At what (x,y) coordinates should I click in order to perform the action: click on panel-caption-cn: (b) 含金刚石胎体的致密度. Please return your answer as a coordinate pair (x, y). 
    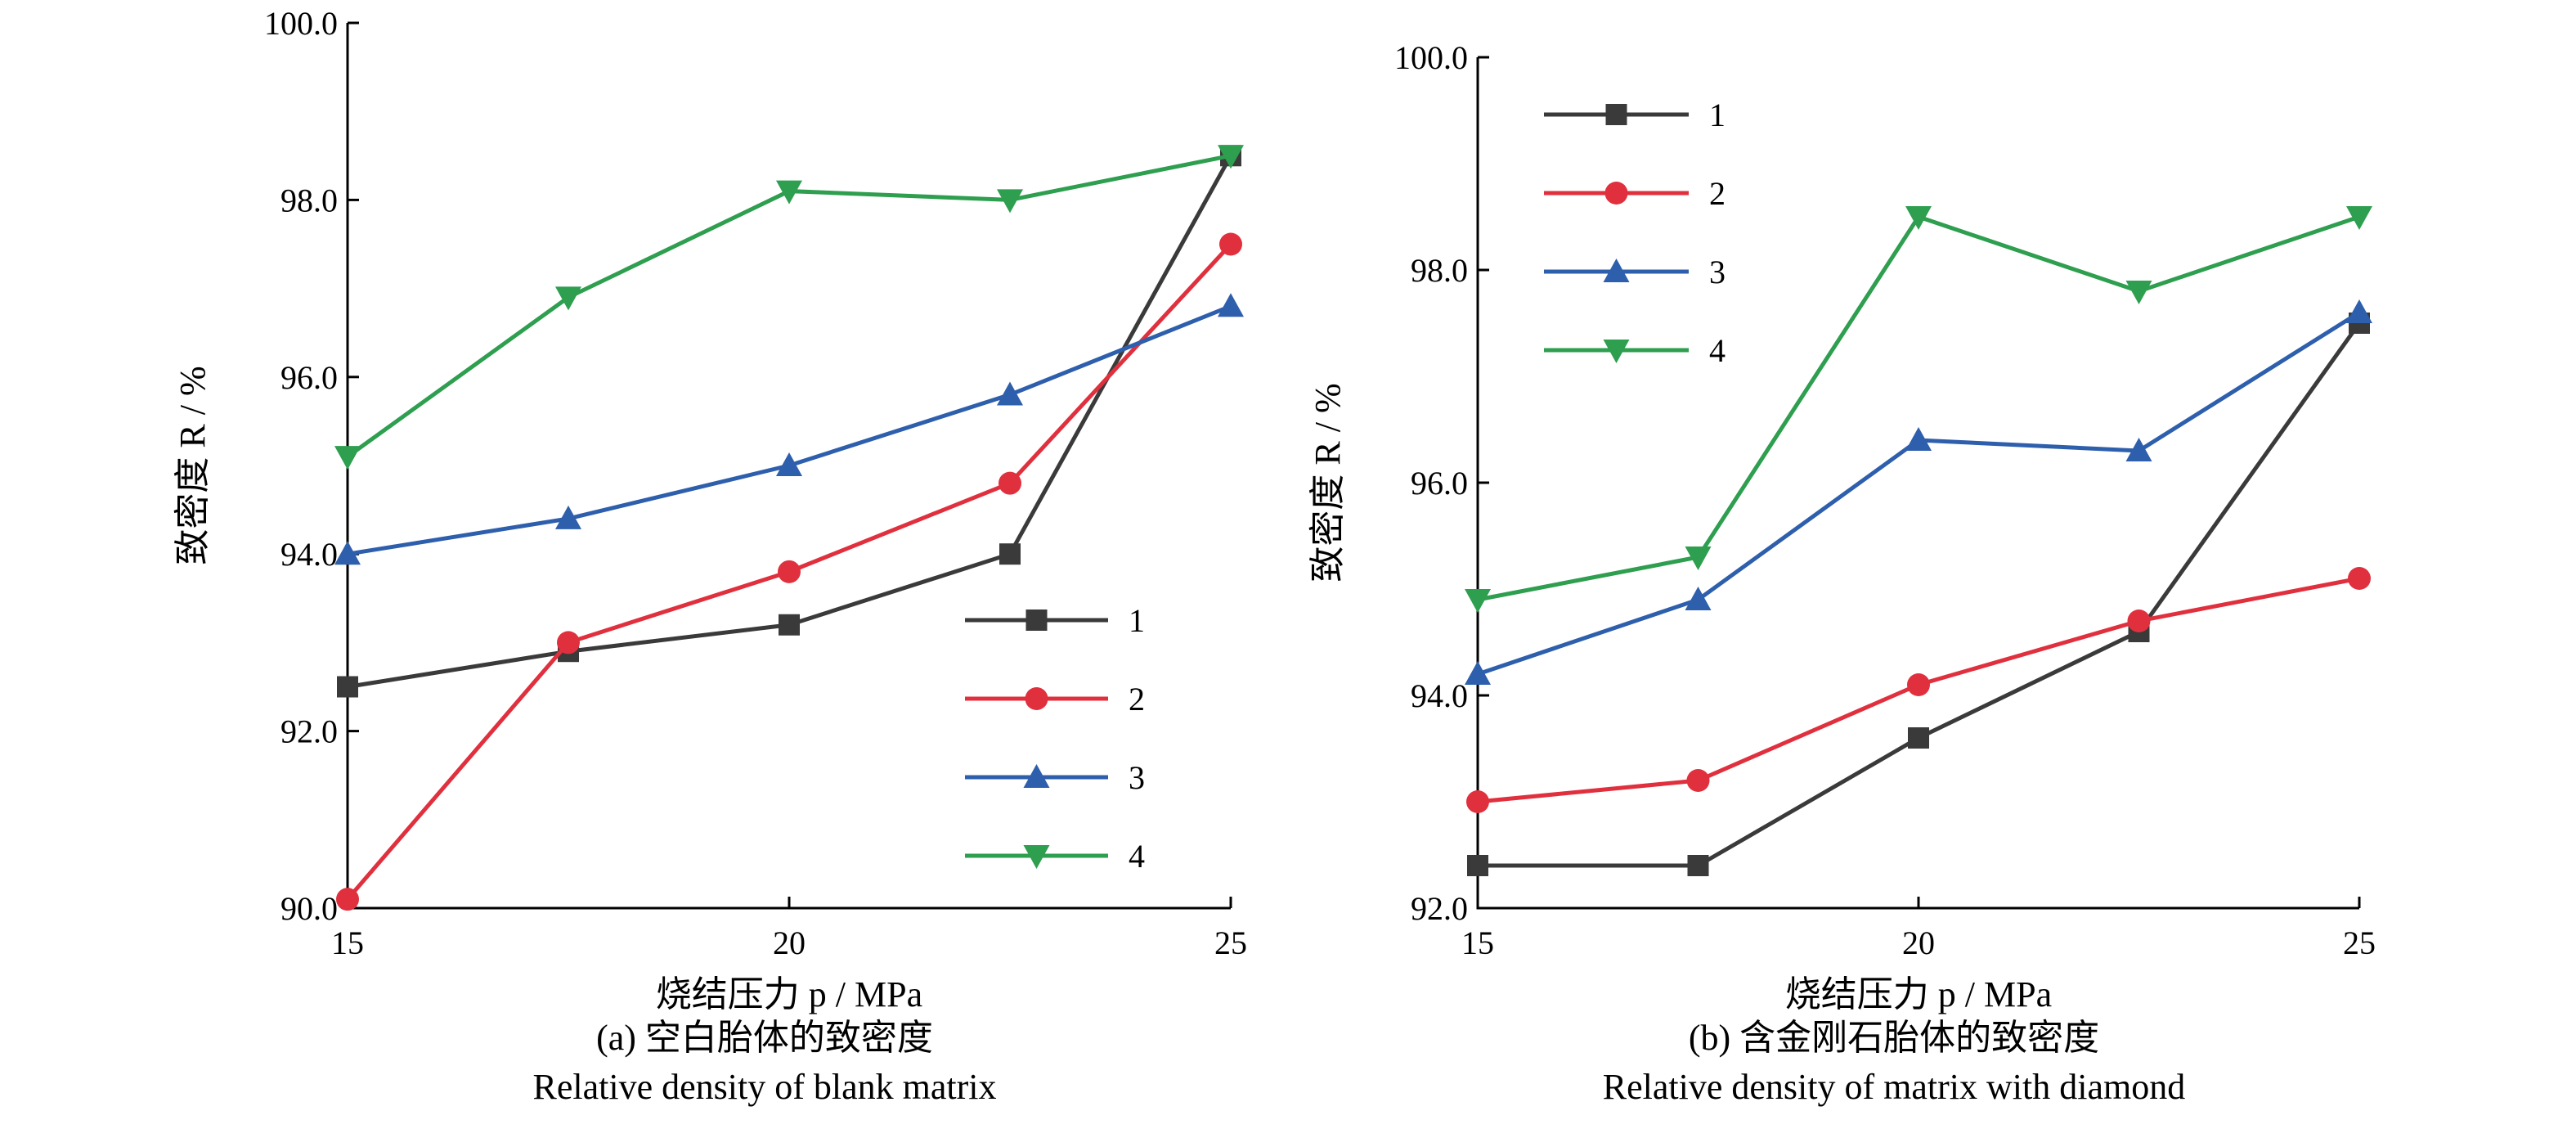
    Looking at the image, I should click on (1894, 1038).